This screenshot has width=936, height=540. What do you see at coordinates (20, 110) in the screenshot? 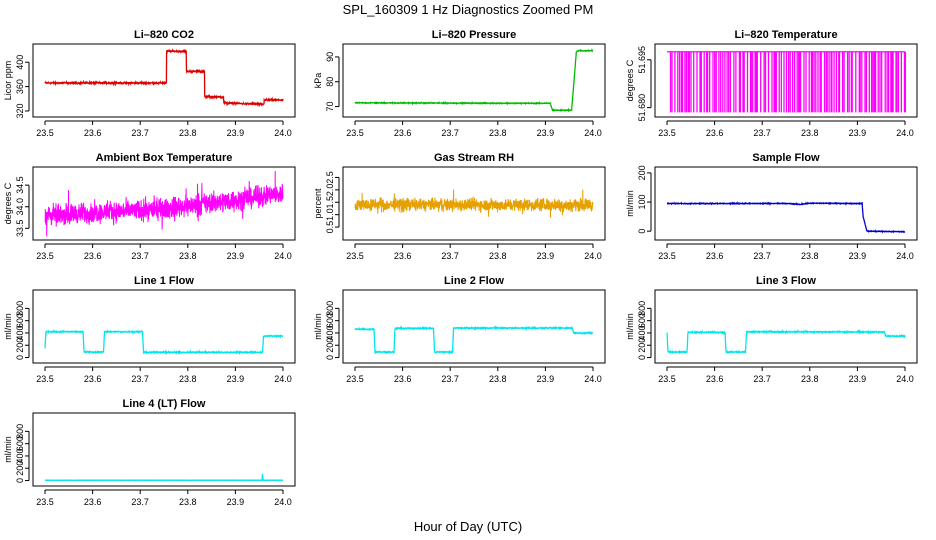
I see `y-tick-label: 320` at bounding box center [20, 110].